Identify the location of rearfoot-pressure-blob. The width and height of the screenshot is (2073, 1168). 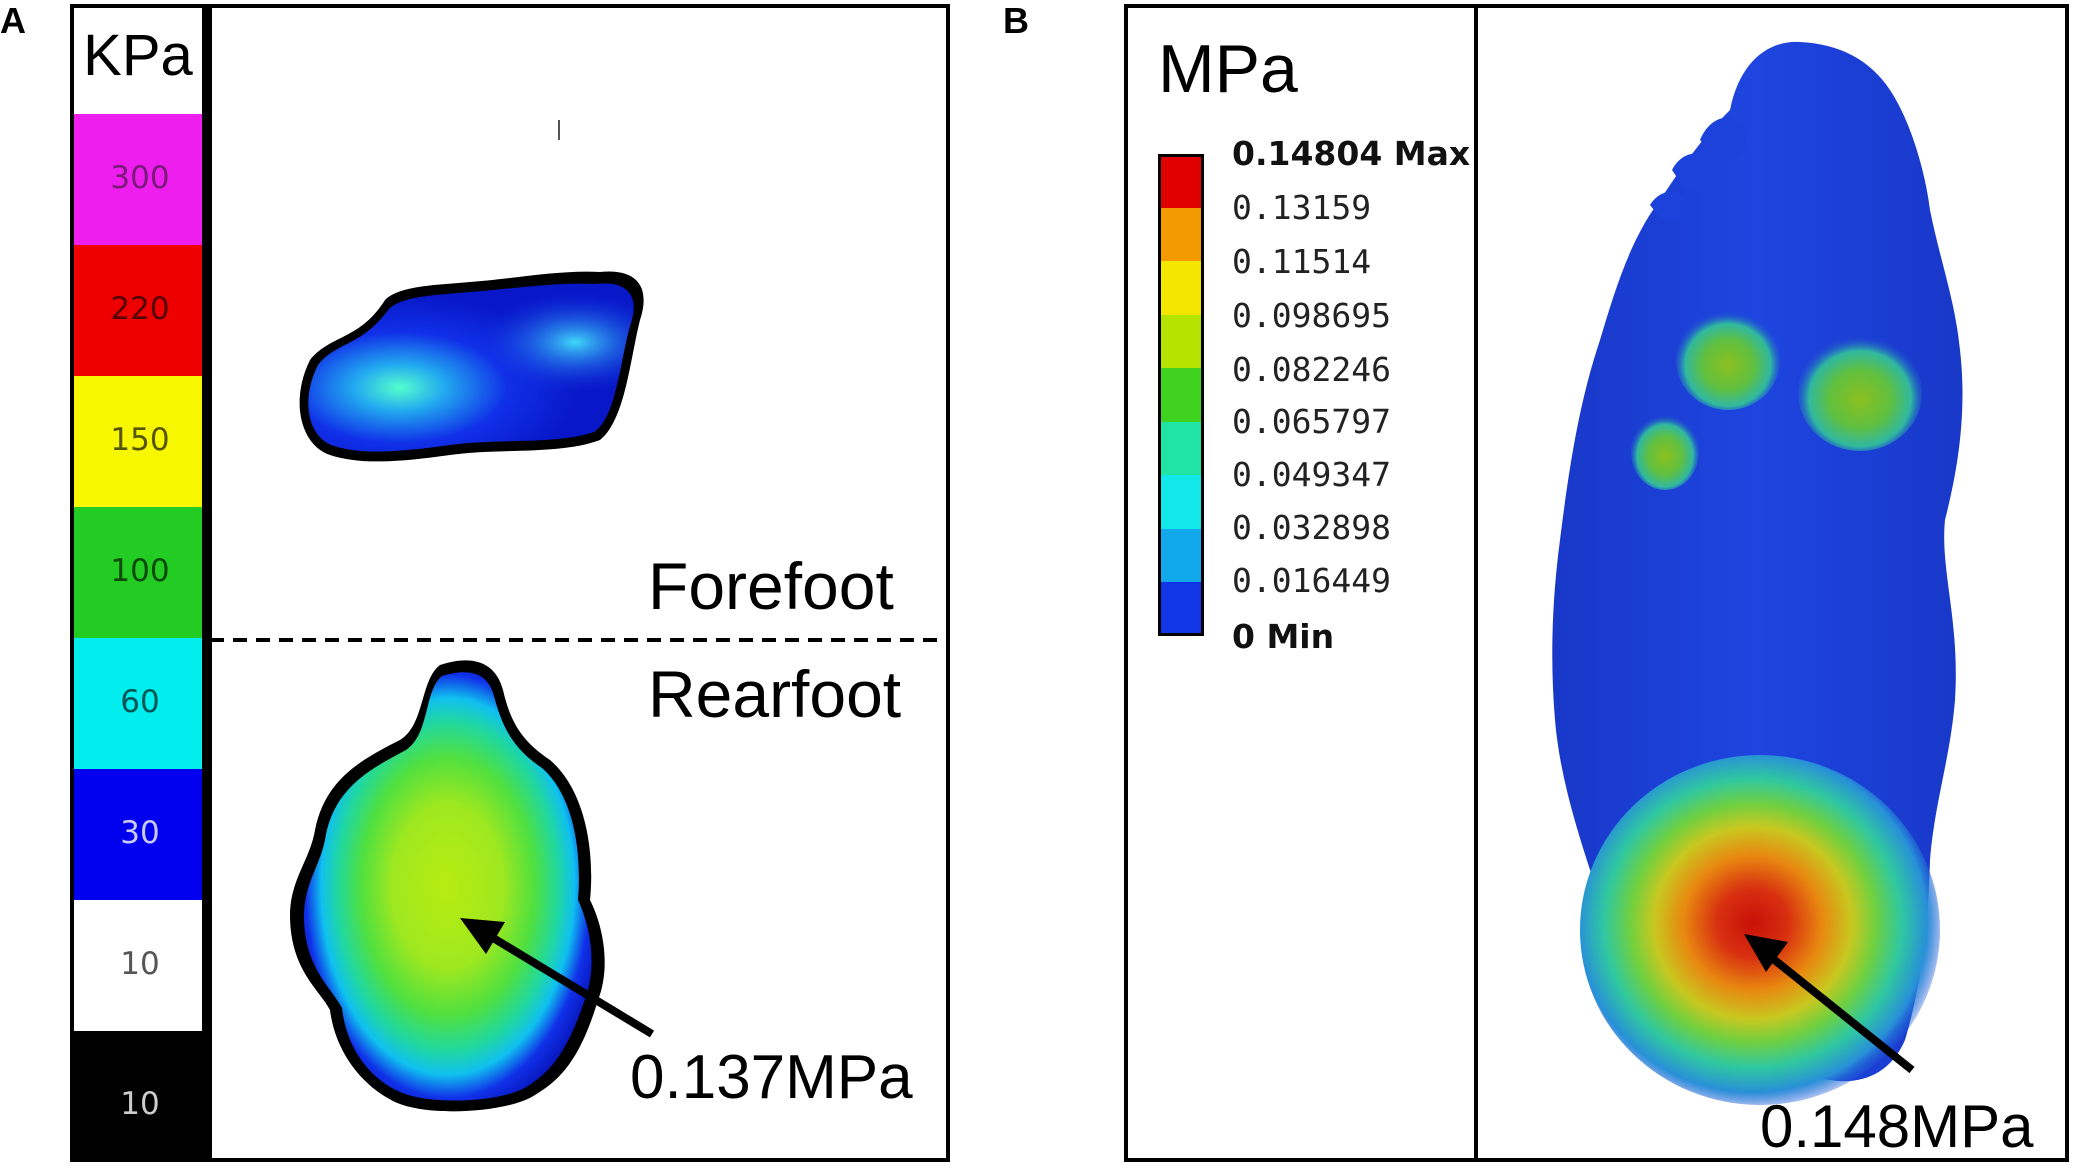
(447, 886).